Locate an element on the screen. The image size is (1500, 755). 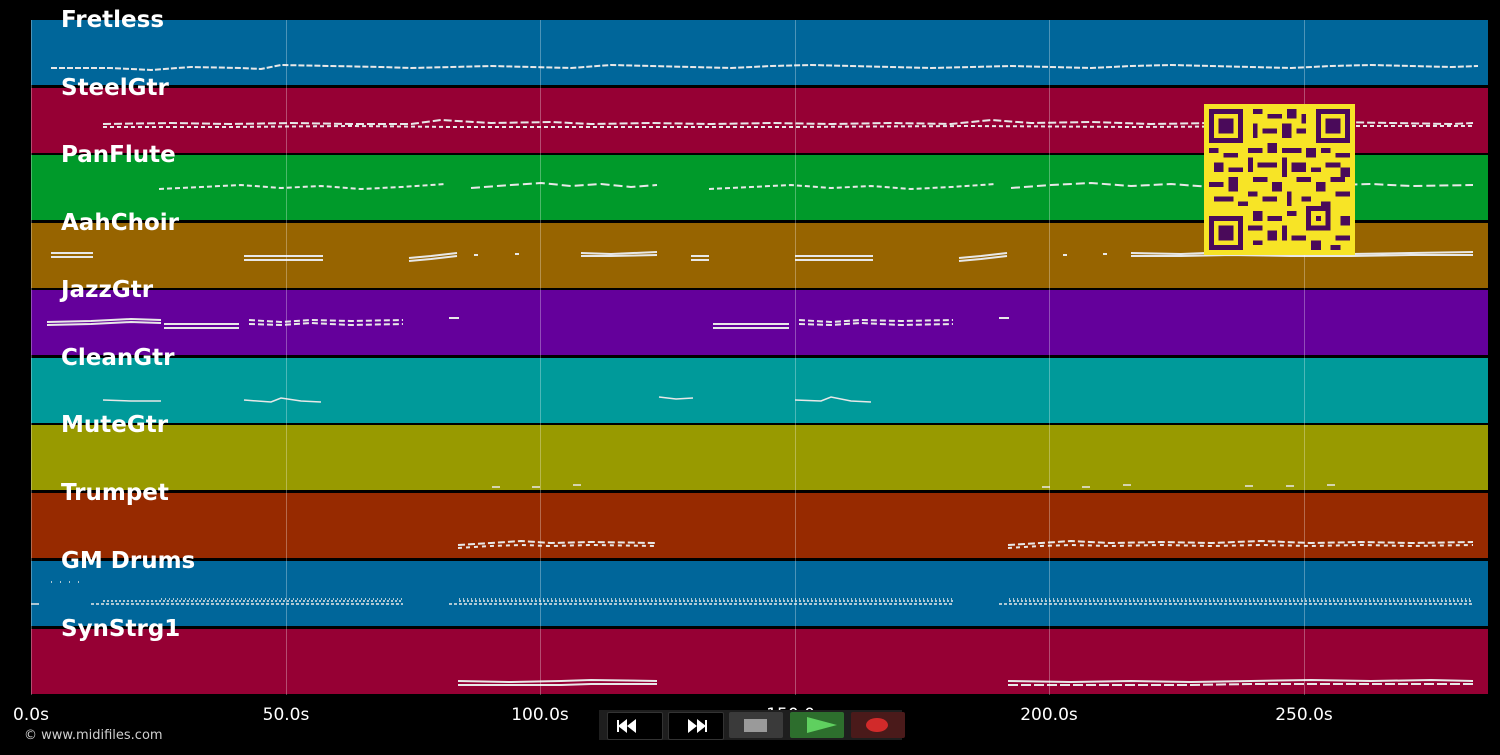
track-lane-jazzgtr: JazzGtr is located at coordinates (759, 317).